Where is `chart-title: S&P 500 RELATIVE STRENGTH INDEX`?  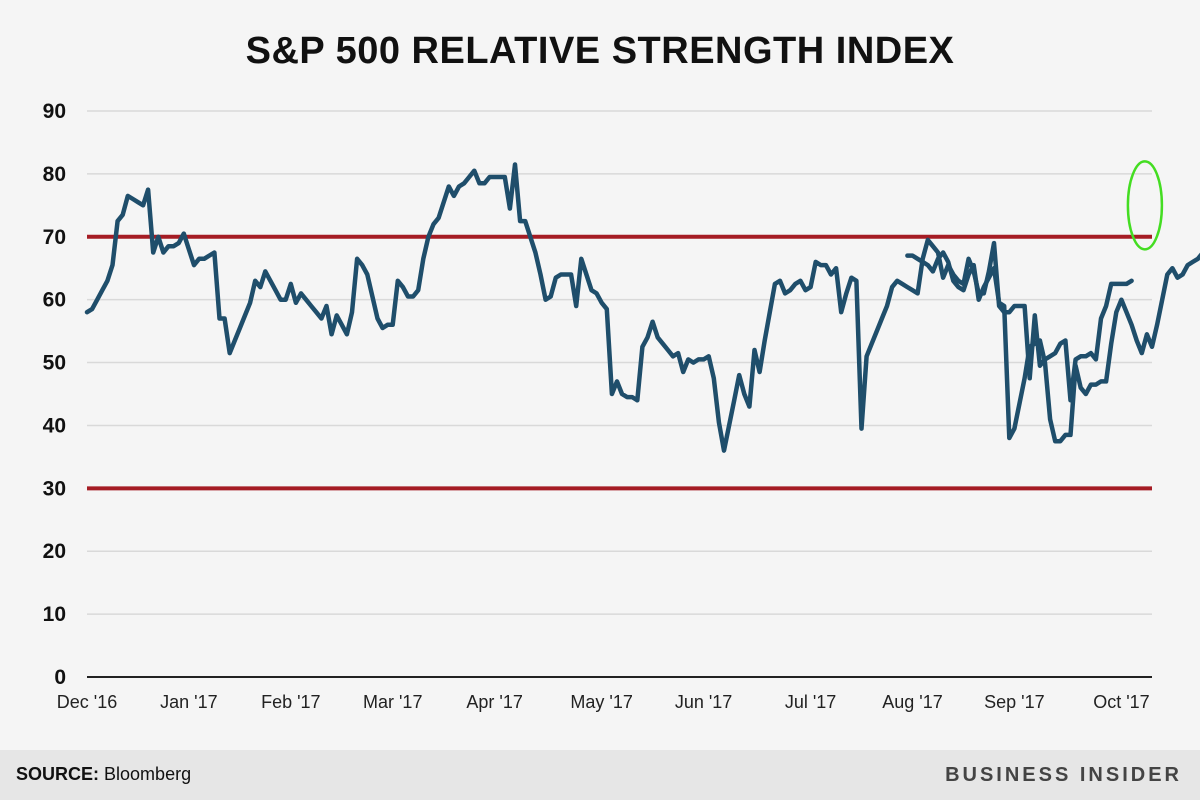
chart-title: S&P 500 RELATIVE STRENGTH INDEX is located at coordinates (600, 51).